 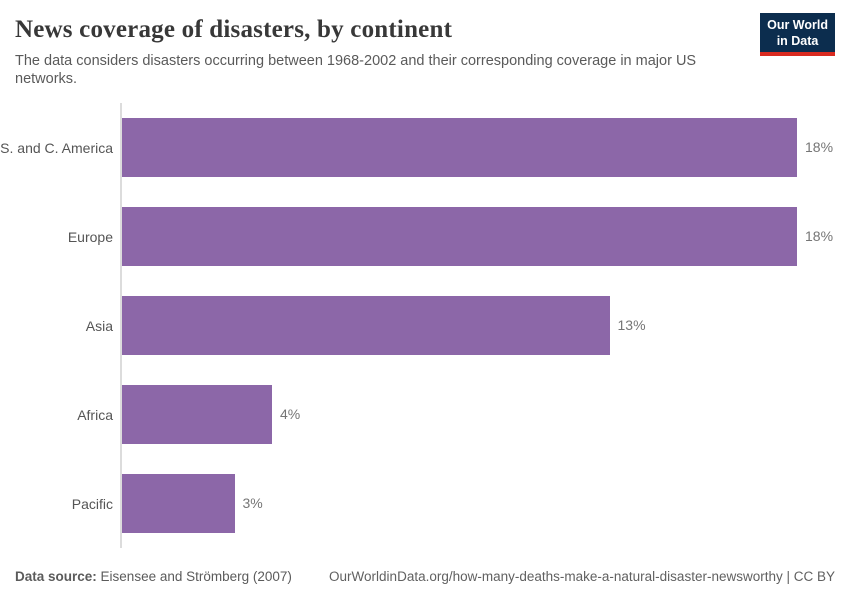 I want to click on category-label: Africa, so click(x=95, y=414).